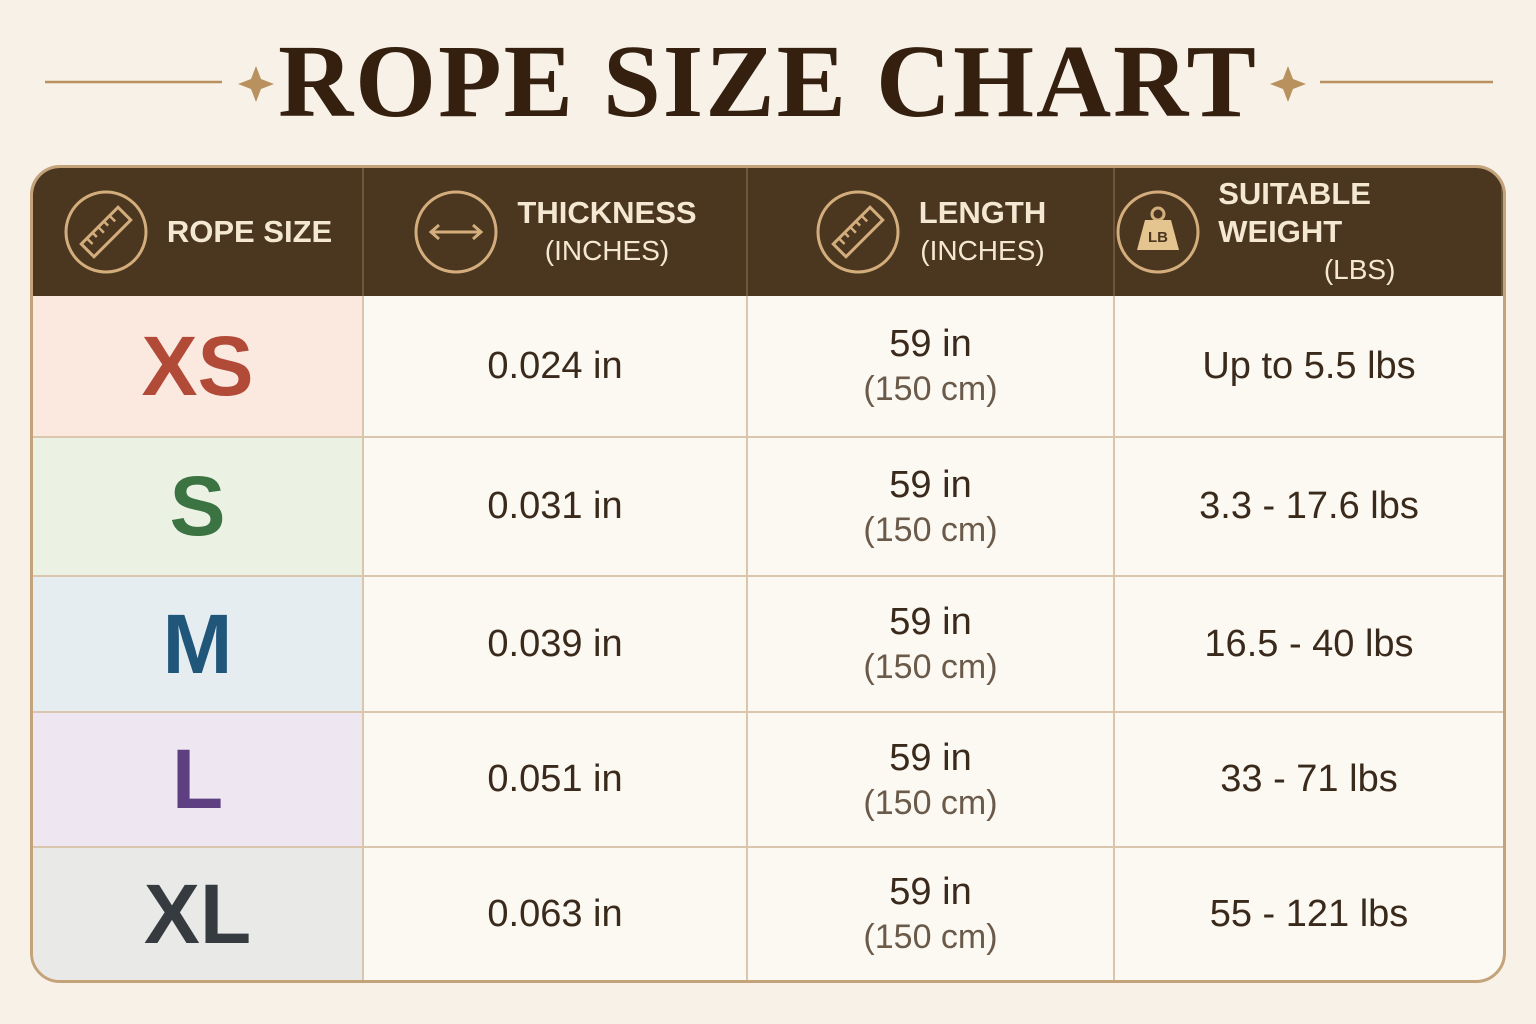  I want to click on header-label: THICKNESS, so click(607, 212).